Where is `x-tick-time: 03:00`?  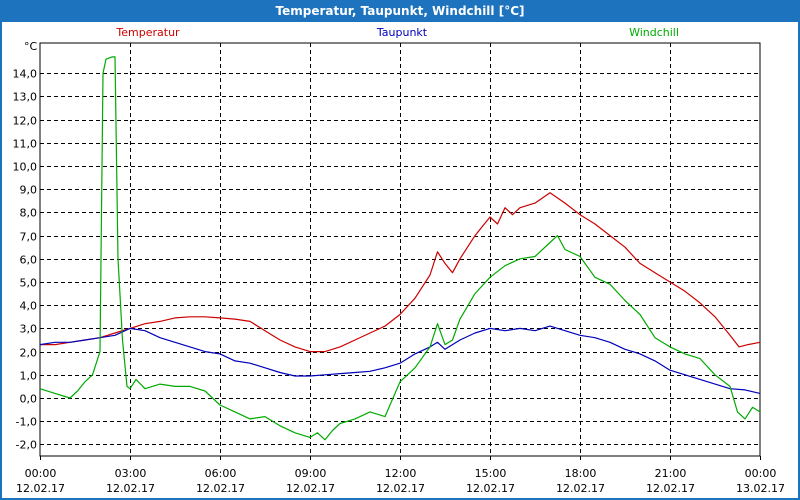 x-tick-time: 03:00 is located at coordinates (131, 473).